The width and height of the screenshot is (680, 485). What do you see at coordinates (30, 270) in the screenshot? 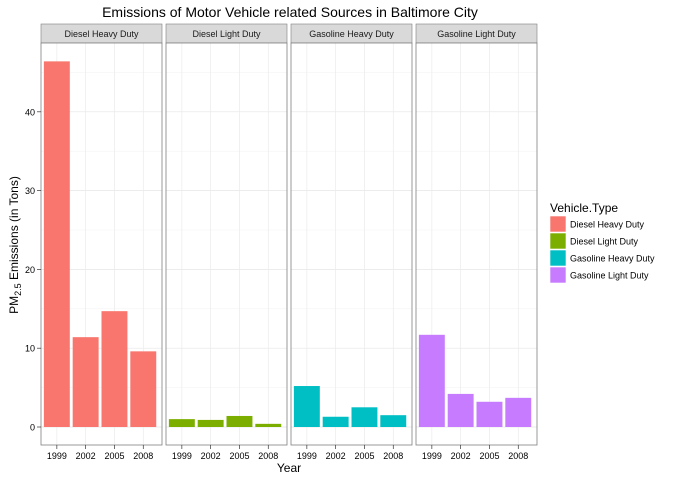
I see `y-tick-label: 20` at bounding box center [30, 270].